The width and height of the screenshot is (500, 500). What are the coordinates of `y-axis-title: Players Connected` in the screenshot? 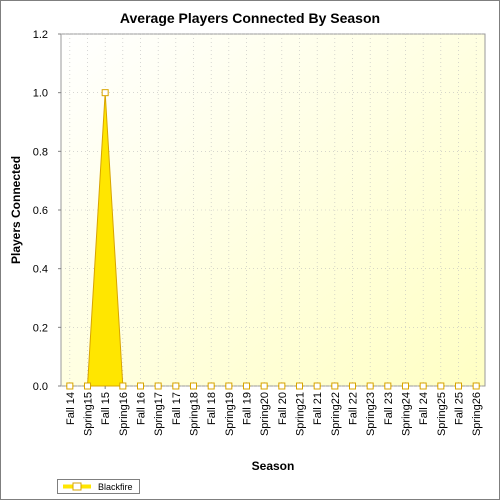 It's located at (16, 210).